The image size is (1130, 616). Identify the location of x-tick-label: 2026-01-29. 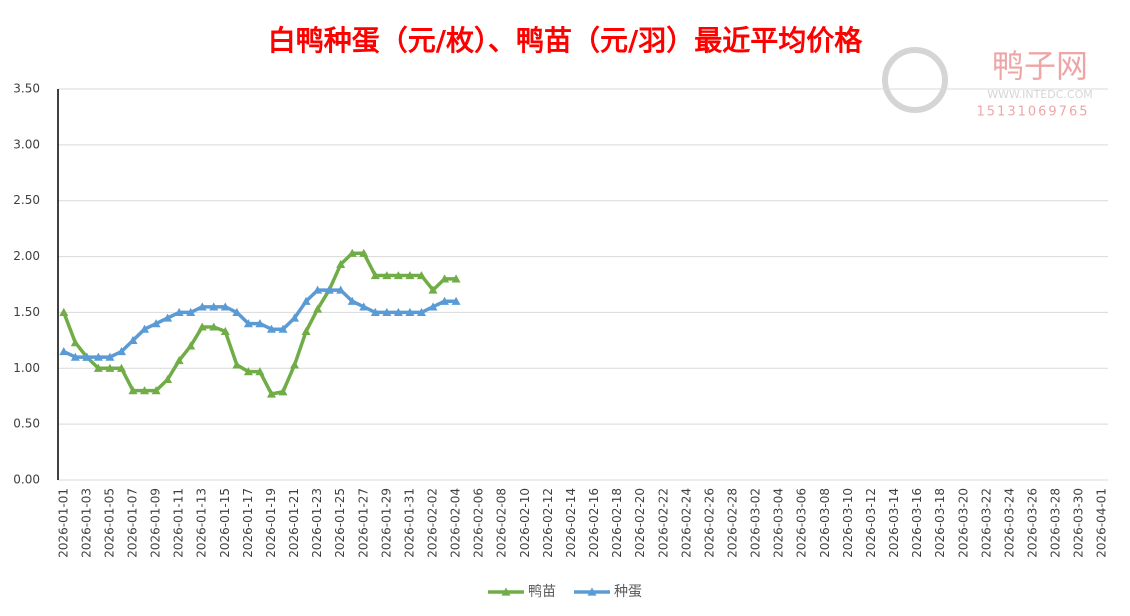
(386, 523).